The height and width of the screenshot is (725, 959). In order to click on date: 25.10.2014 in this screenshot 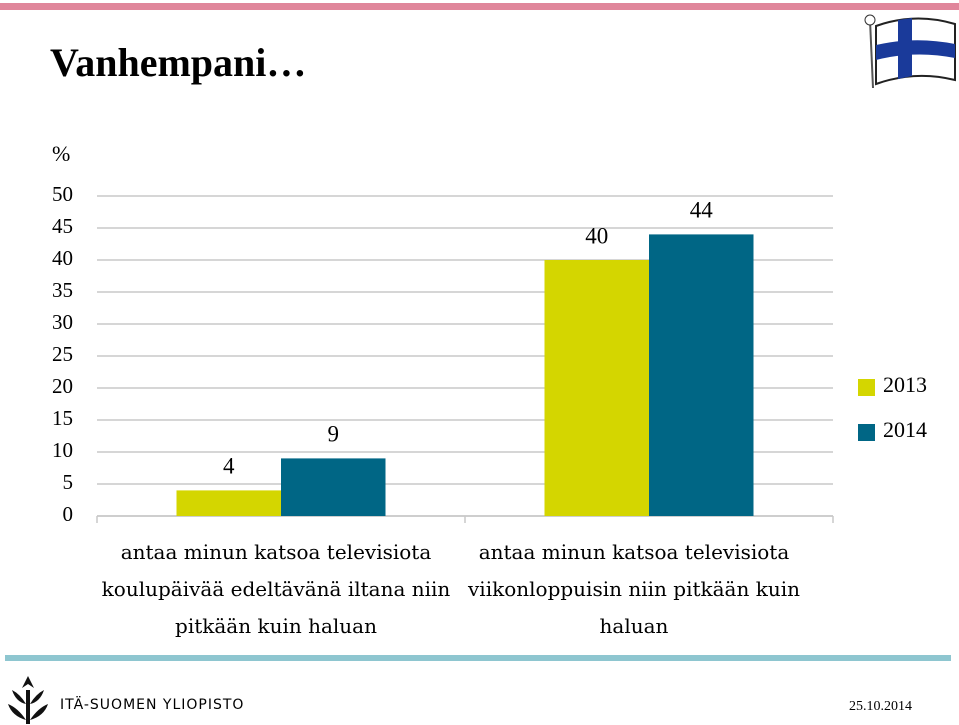, I will do `click(880, 706)`.